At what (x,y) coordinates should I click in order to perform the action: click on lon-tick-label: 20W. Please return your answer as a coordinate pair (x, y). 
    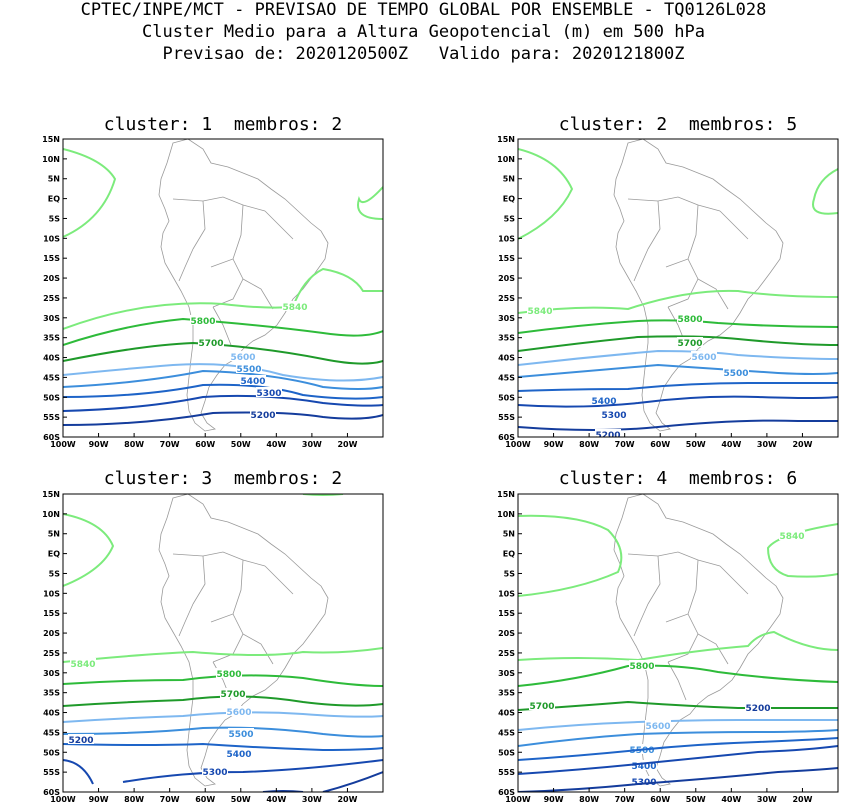
    Looking at the image, I should click on (802, 799).